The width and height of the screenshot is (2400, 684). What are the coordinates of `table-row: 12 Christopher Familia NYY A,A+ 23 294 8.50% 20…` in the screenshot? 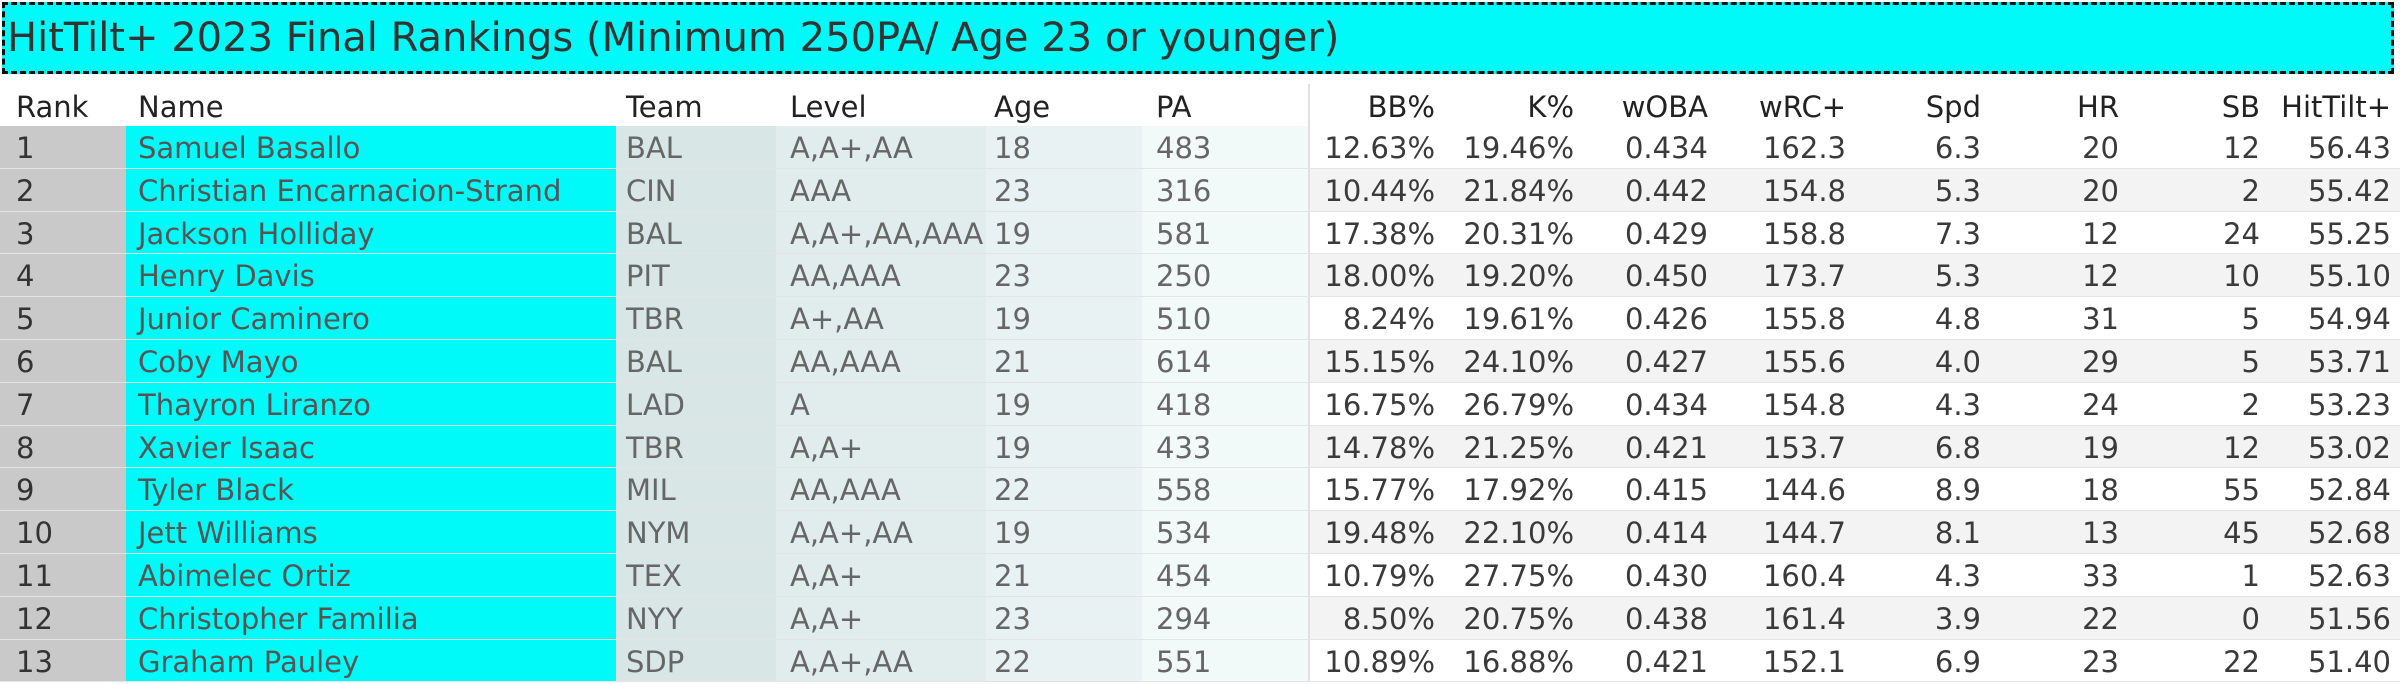 It's located at (1200, 618).